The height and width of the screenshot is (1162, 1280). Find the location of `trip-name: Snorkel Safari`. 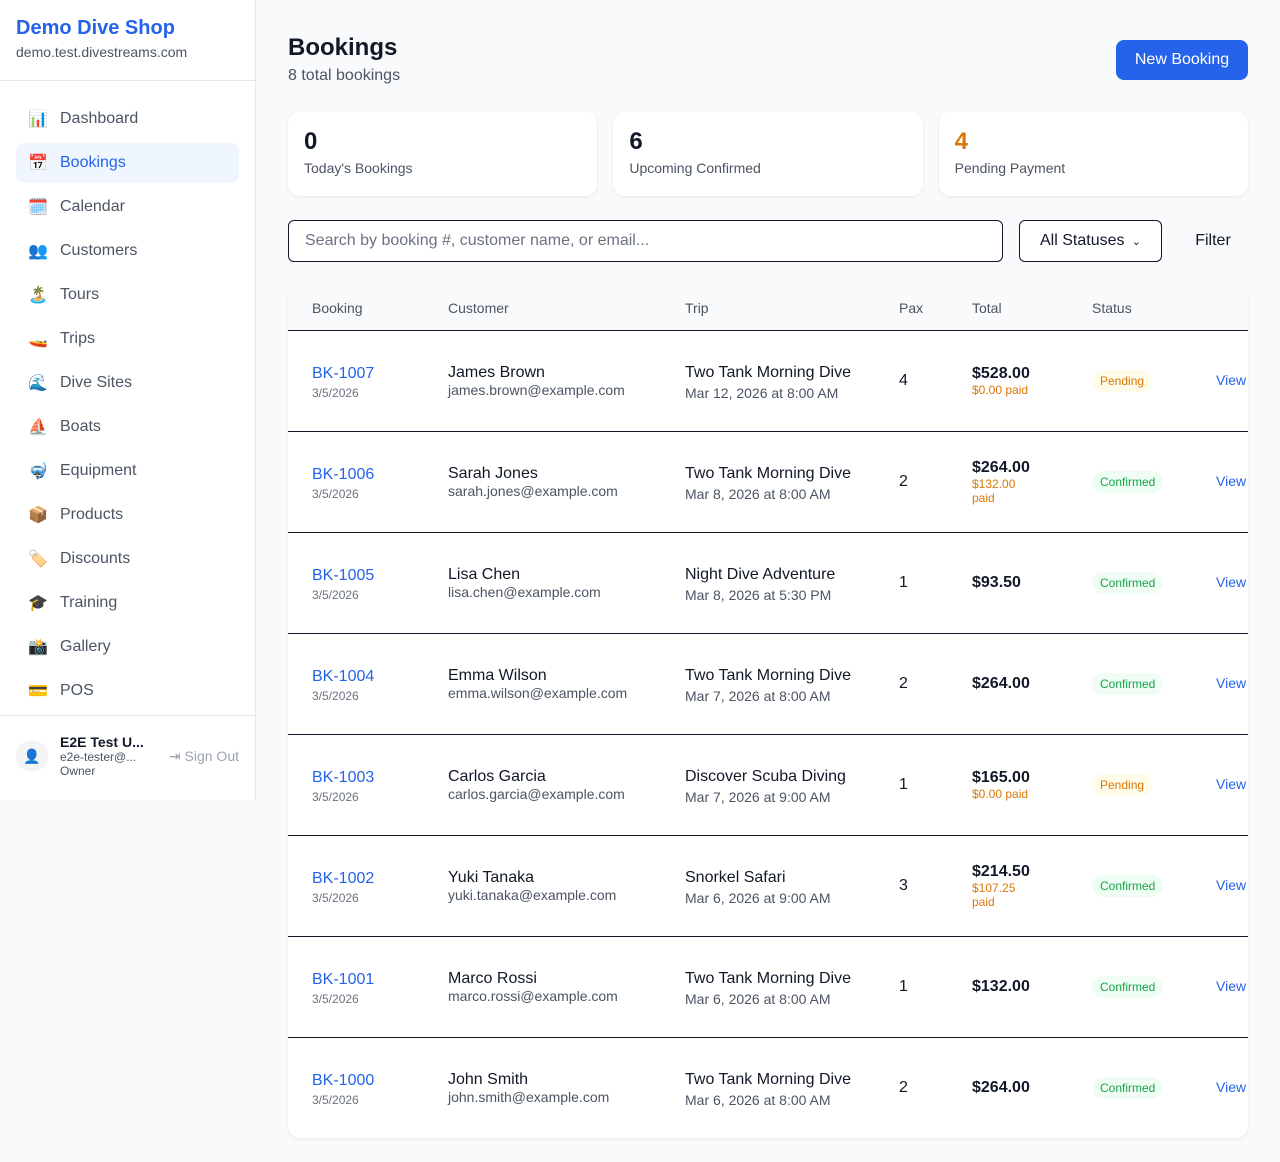

trip-name: Snorkel Safari is located at coordinates (735, 877).